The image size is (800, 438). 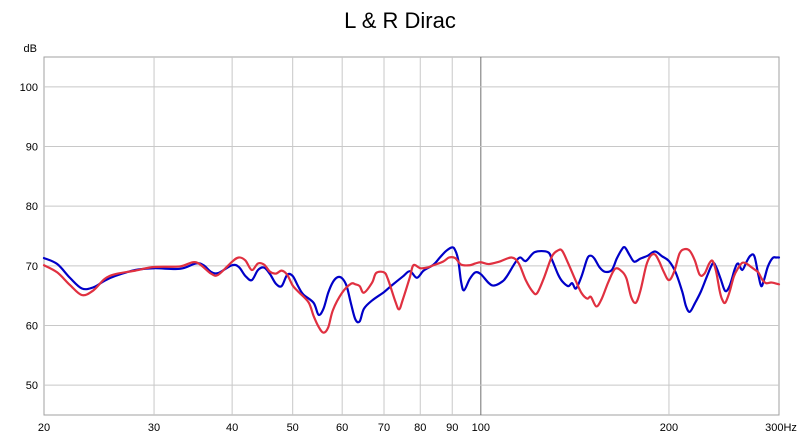 What do you see at coordinates (420, 428) in the screenshot?
I see `x-tick-label: 80` at bounding box center [420, 428].